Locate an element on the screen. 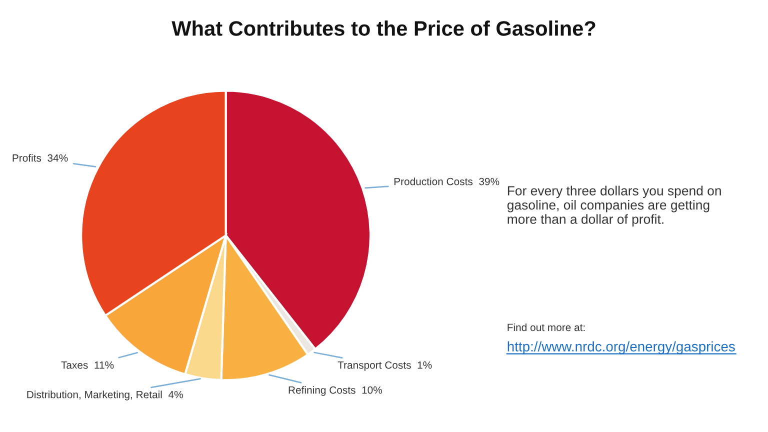 The width and height of the screenshot is (768, 432). text: For every three dollars you spend on gasoline, oil companies are getting more than a dollar of profit. is located at coordinates (614, 206).